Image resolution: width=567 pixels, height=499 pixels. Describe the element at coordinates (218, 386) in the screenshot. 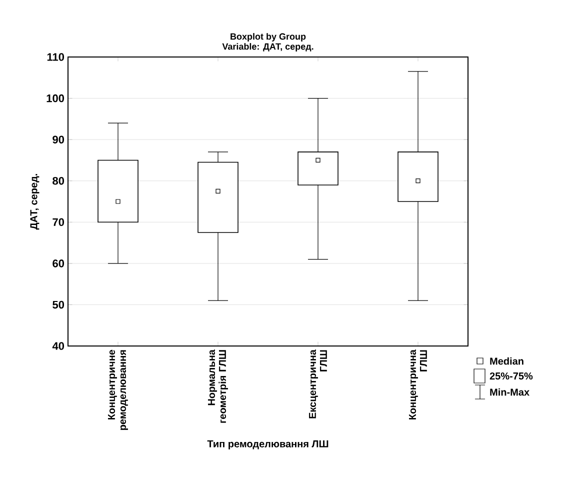

I see `x-tick-label: Нормальна геометрія ГЛШ` at that location.